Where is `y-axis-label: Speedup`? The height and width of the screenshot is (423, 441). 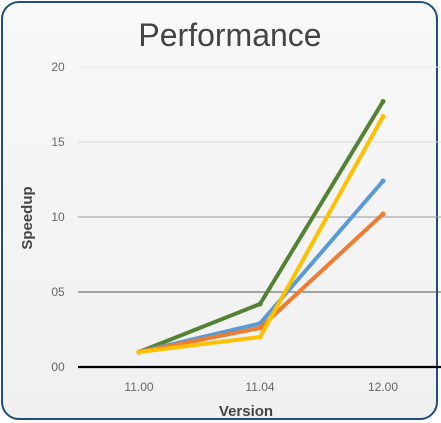 y-axis-label: Speedup is located at coordinates (27, 217).